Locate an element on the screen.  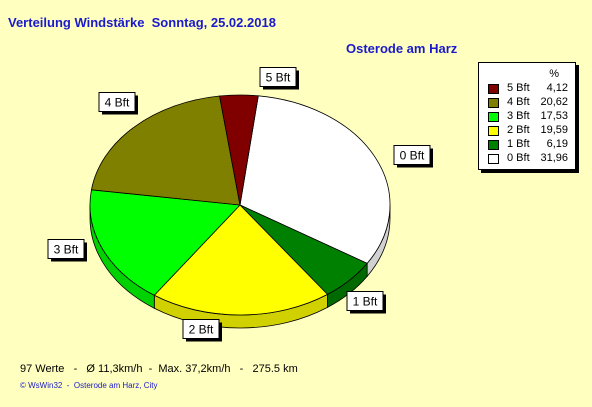
slice-label-text: 4 Bft is located at coordinates (117, 103).